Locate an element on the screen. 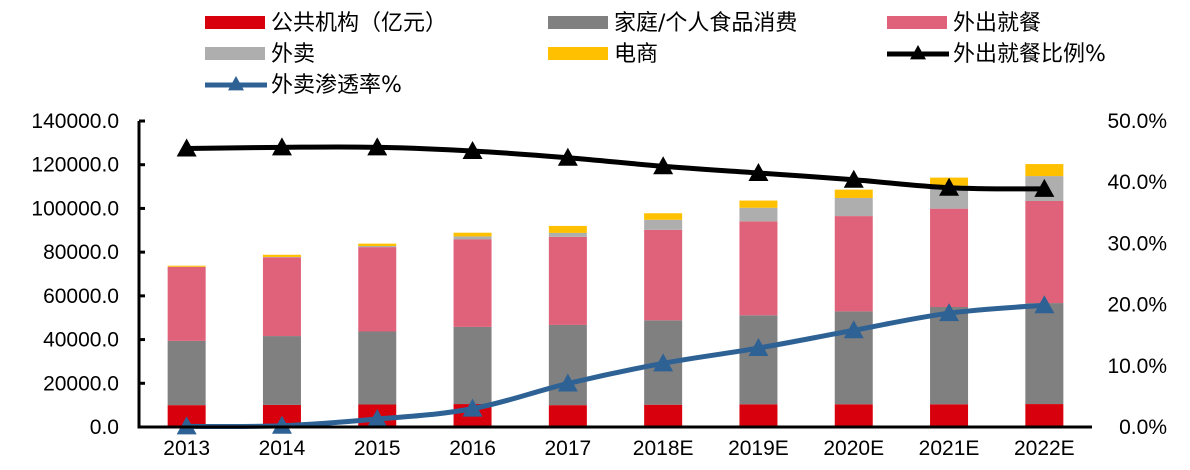 The width and height of the screenshot is (1190, 470). x-tick-label: 2019E is located at coordinates (758, 448).